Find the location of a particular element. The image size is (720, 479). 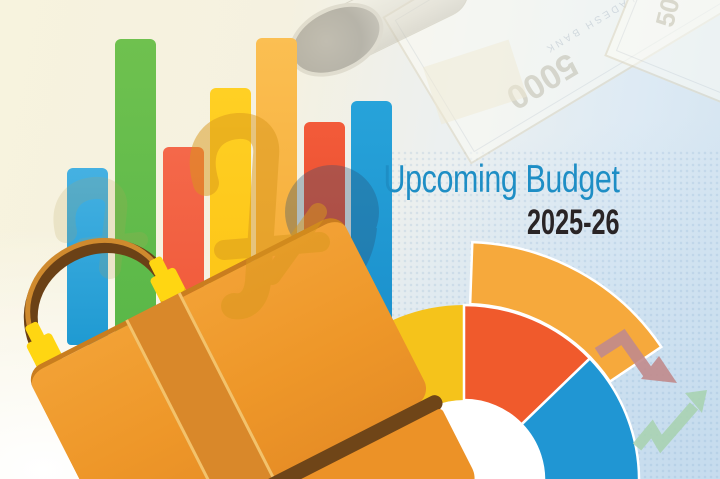

headline-title: Upcoming Budget is located at coordinates (502, 179).